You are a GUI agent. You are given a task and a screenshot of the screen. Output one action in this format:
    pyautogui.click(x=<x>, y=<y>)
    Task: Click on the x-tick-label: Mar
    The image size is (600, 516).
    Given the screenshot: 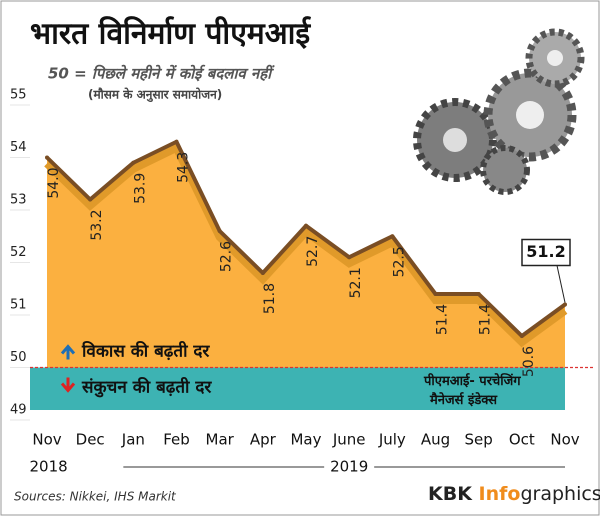 What is the action you would take?
    pyautogui.click(x=220, y=440)
    